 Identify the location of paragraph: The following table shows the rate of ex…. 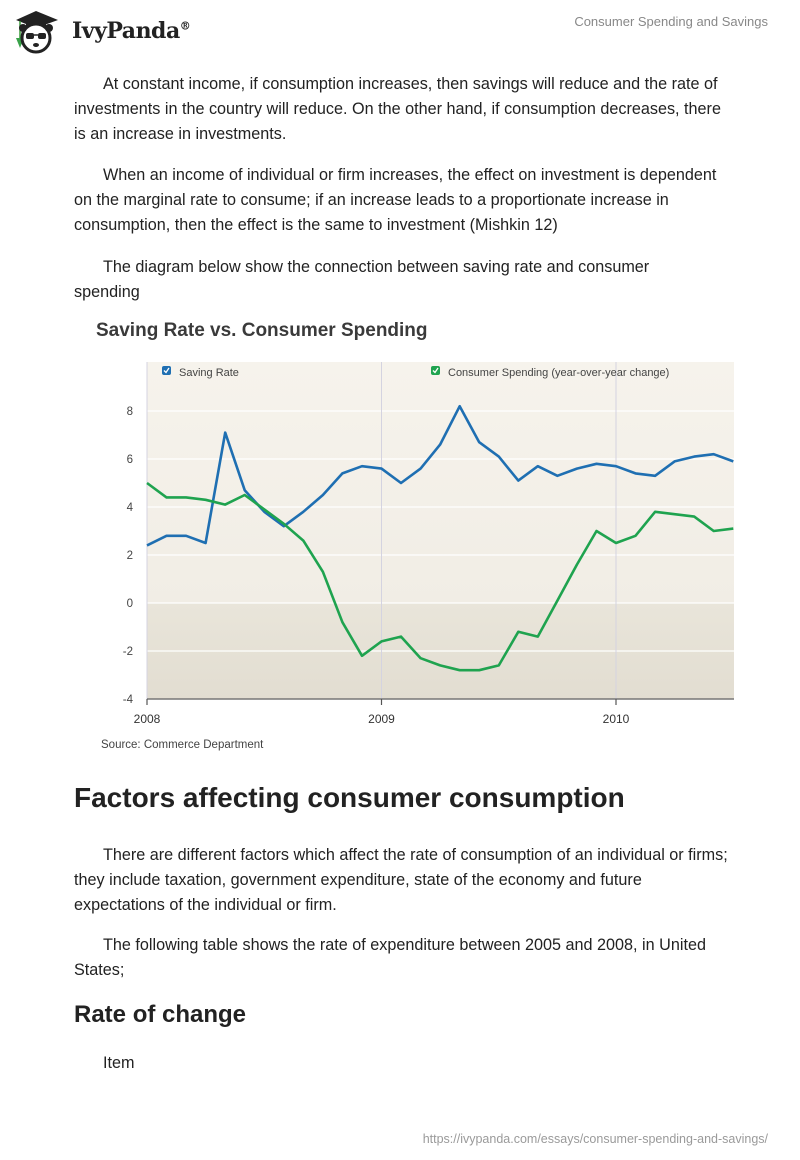
(390, 957).